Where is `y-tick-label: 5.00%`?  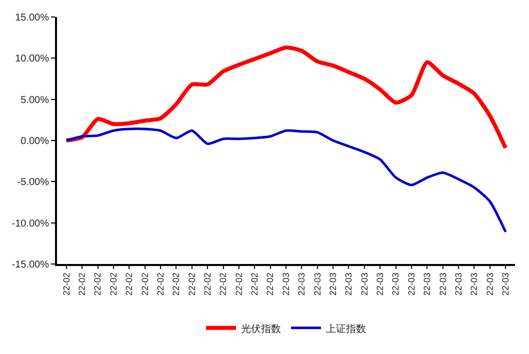 y-tick-label: 5.00% is located at coordinates (35, 100).